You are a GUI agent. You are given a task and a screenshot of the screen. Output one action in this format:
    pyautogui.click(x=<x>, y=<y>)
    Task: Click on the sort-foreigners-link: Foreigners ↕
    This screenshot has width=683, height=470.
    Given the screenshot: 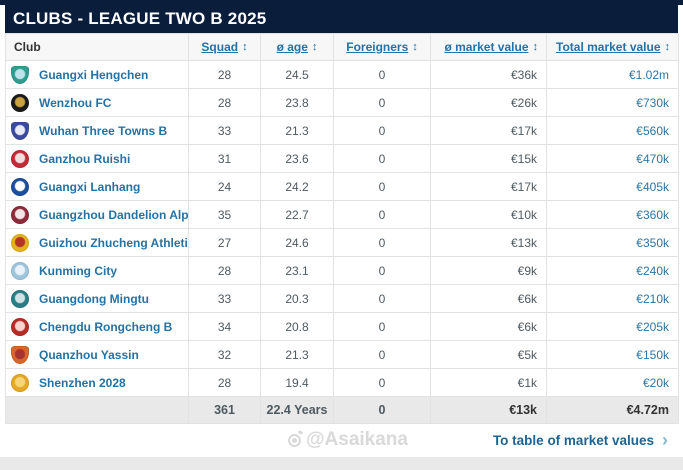 What is the action you would take?
    pyautogui.click(x=382, y=47)
    